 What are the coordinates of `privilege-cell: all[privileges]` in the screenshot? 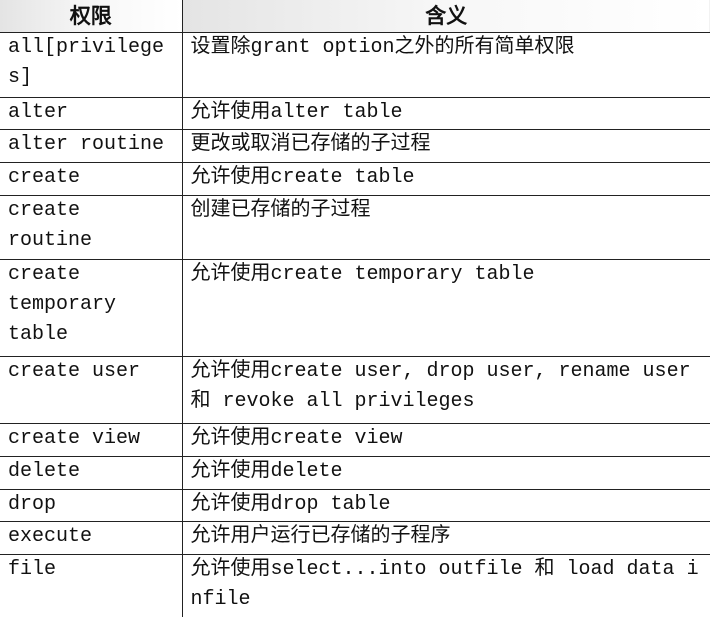 It's located at (91, 65).